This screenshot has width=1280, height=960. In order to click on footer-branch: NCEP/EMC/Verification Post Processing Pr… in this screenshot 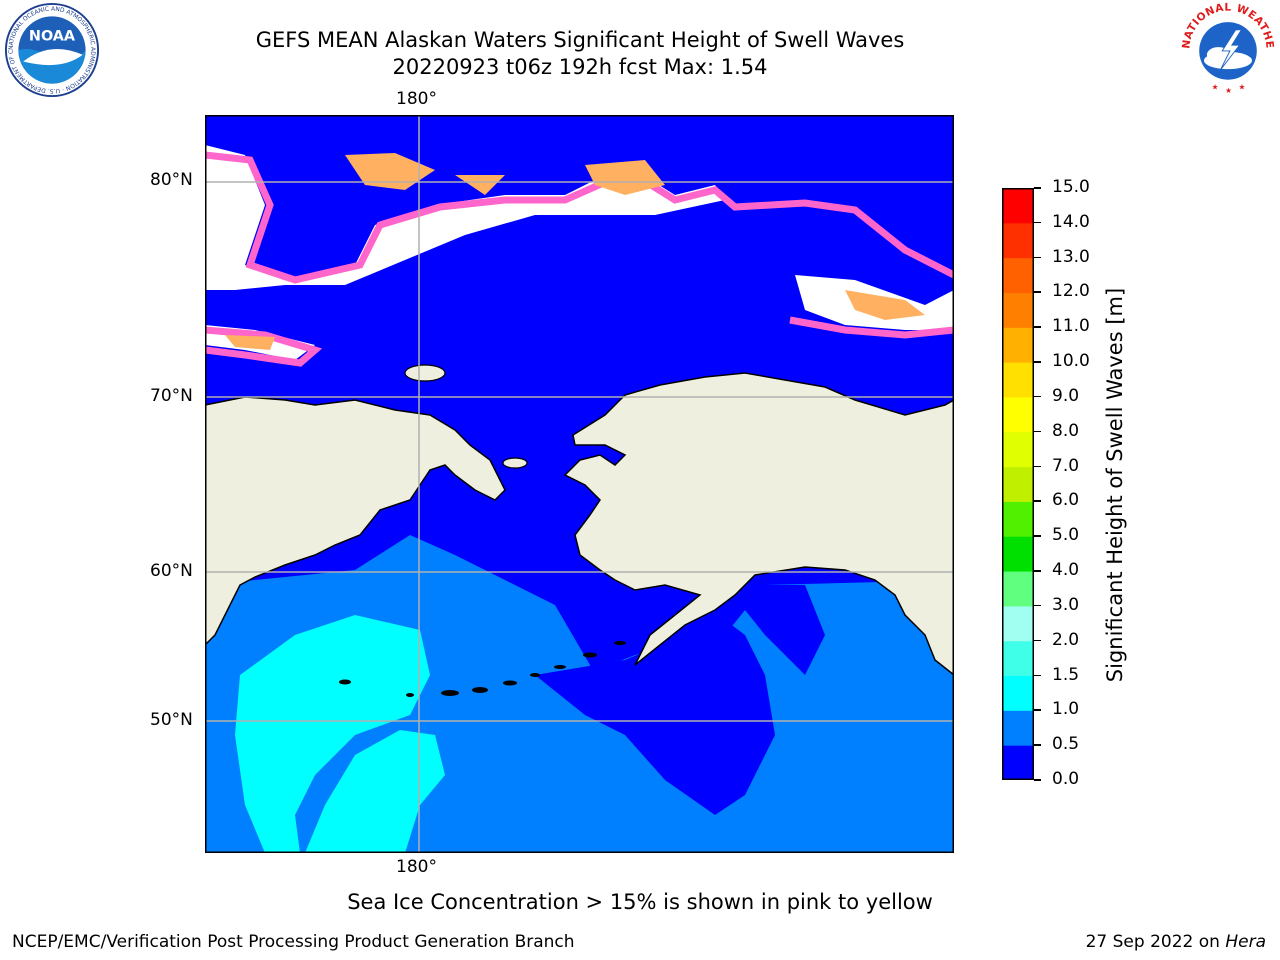, I will do `click(293, 942)`.